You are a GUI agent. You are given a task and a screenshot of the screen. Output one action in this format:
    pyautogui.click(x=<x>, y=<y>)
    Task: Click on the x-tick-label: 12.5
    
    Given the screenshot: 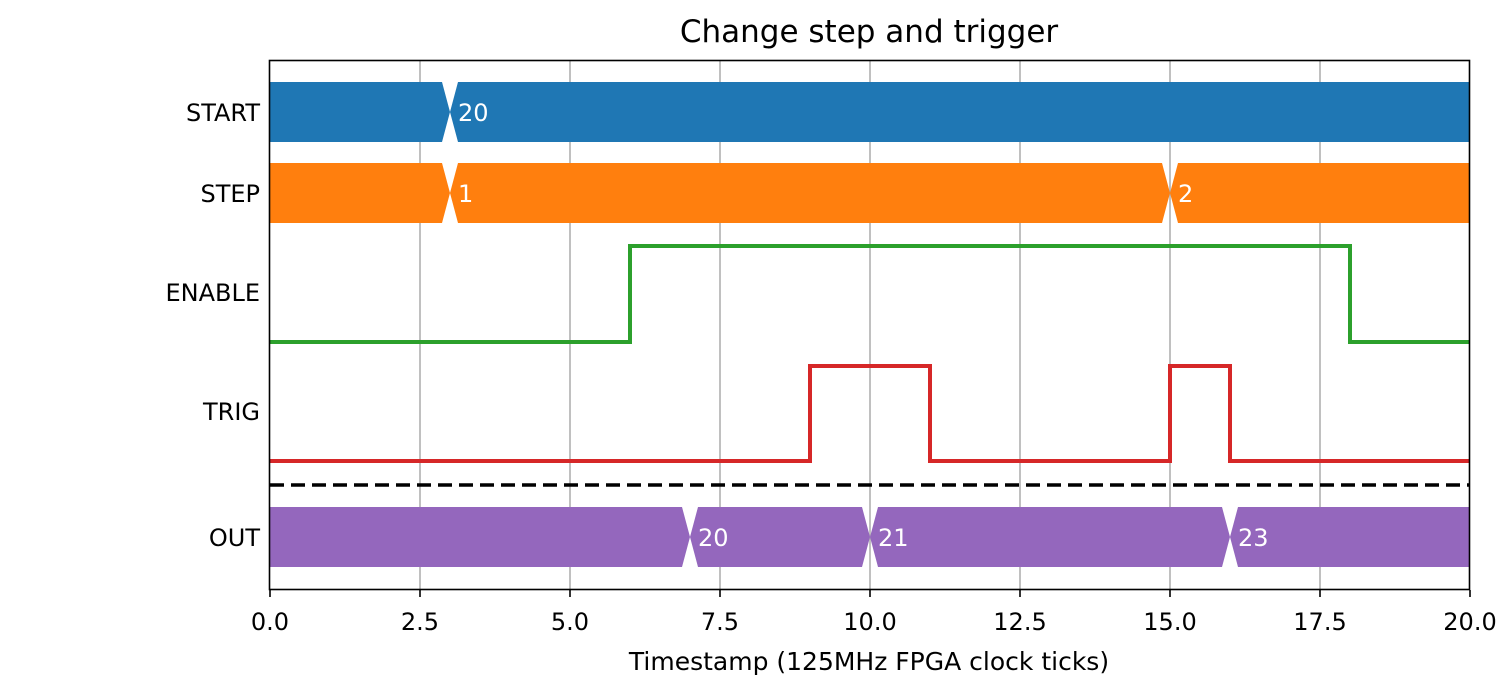 What is the action you would take?
    pyautogui.click(x=1019, y=622)
    